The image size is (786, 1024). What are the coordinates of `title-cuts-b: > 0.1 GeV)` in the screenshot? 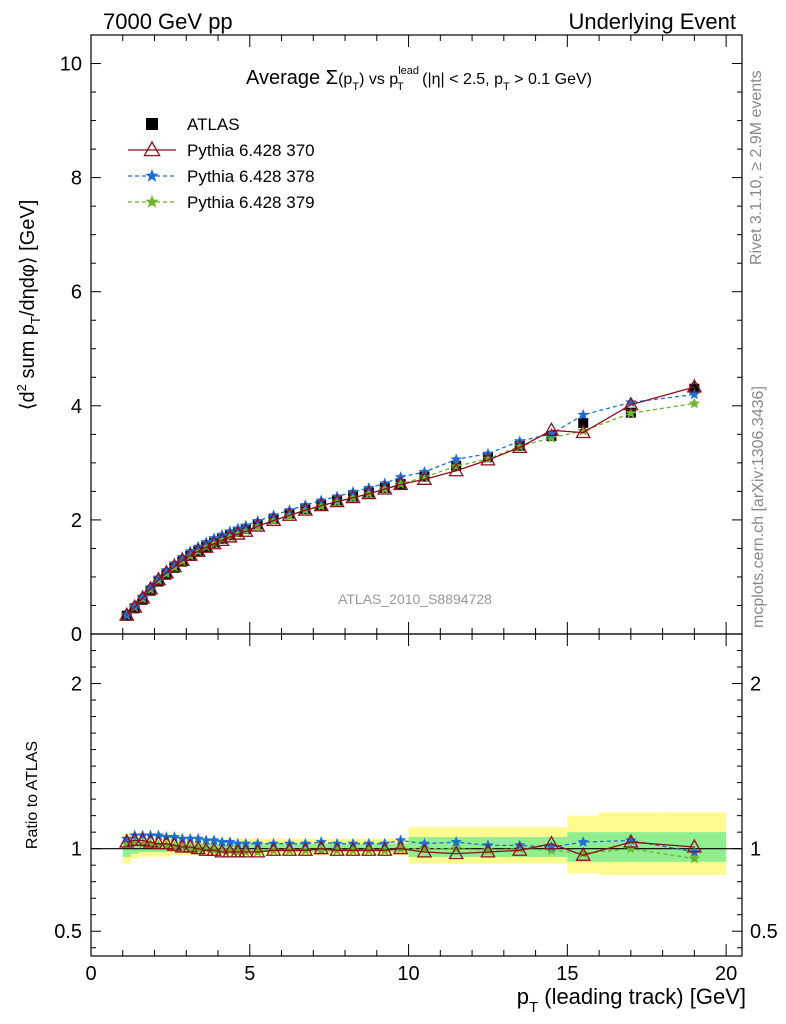 It's located at (551, 79).